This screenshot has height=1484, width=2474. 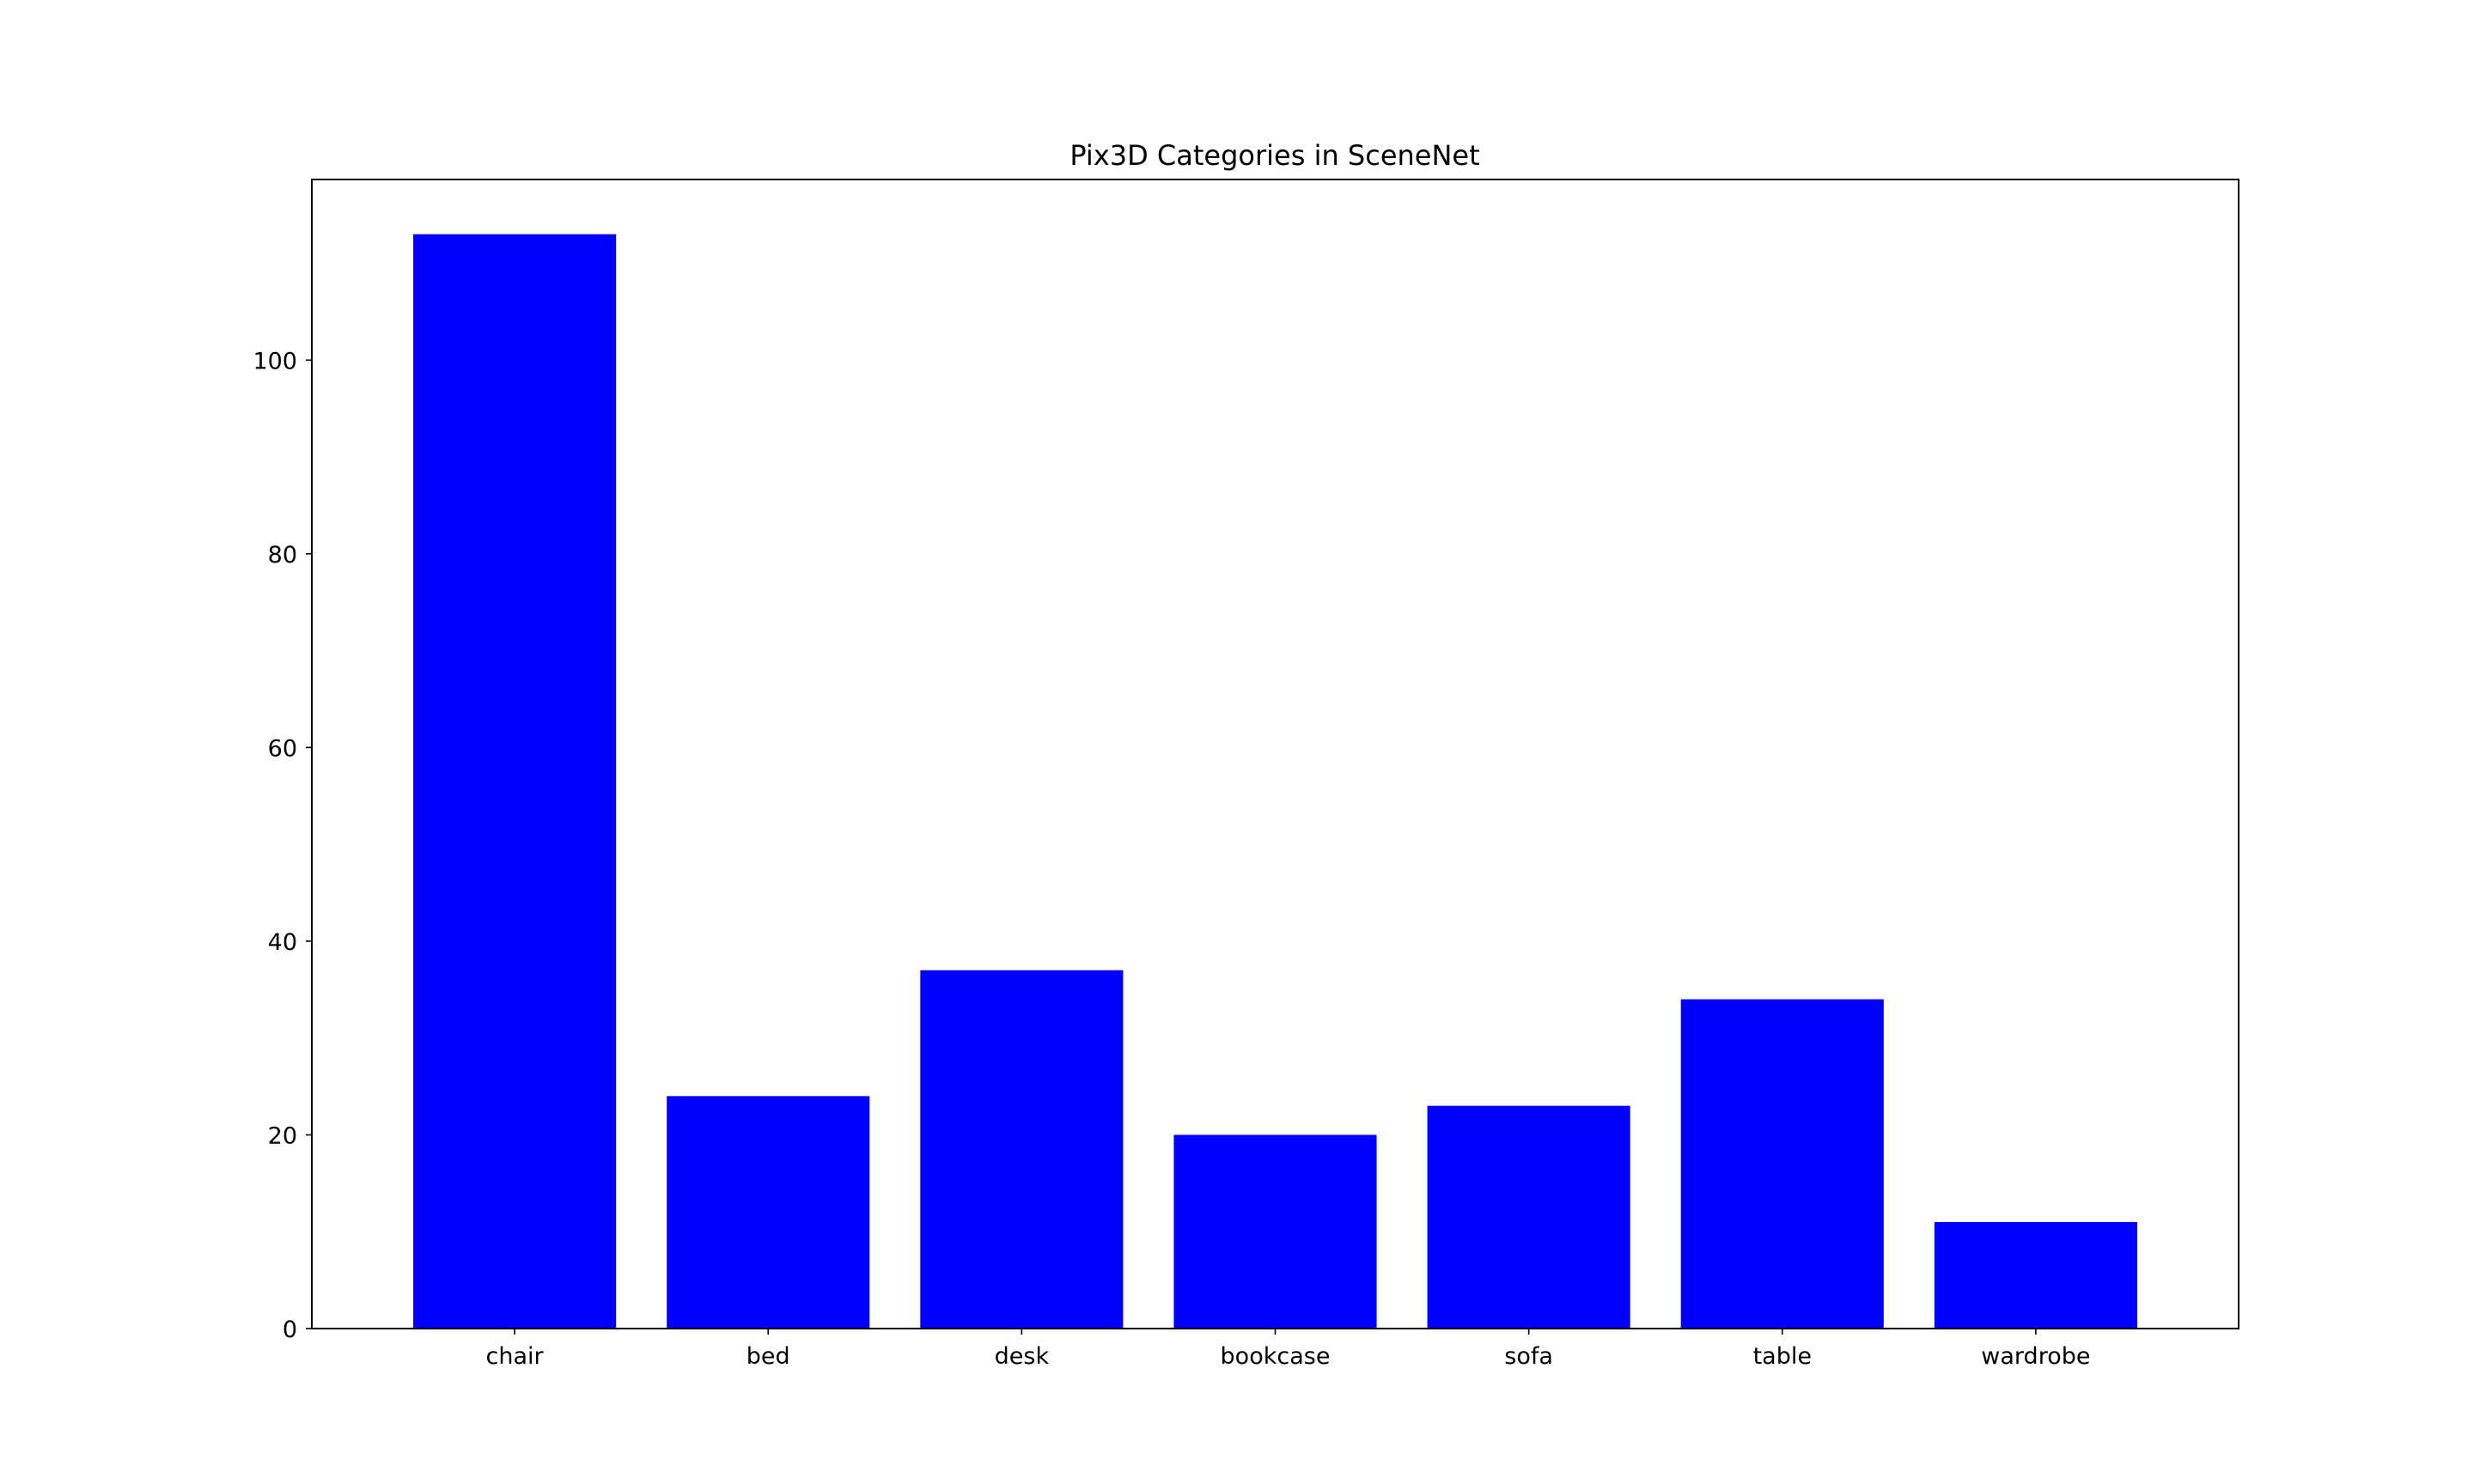 I want to click on x-tick-label: sofa, so click(x=1528, y=1356).